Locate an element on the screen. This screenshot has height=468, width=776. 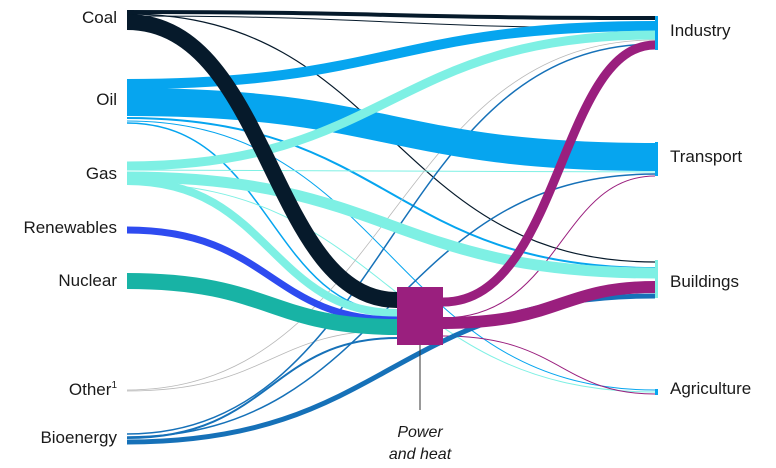
target-nodes is located at coordinates (656, 205).